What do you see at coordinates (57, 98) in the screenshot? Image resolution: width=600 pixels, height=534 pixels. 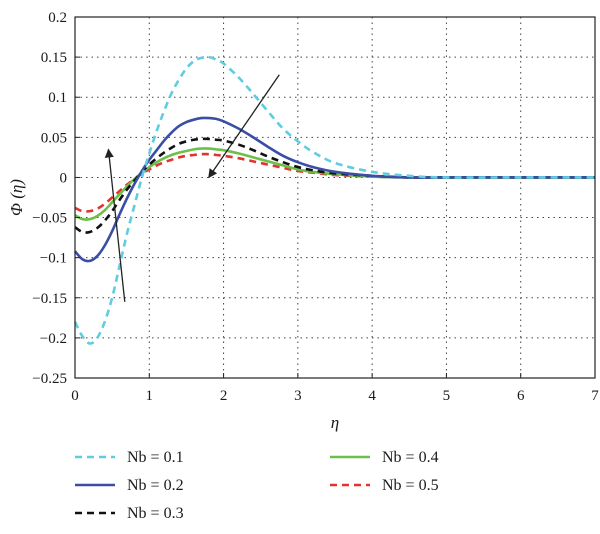 I see `y-tick-label: 0.1` at bounding box center [57, 98].